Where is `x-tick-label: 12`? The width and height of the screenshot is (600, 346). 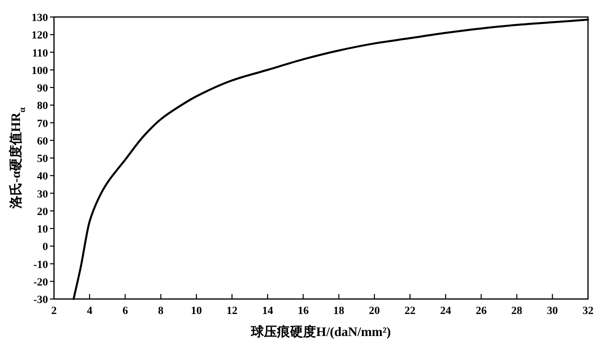 x-tick-label: 12 is located at coordinates (232, 311).